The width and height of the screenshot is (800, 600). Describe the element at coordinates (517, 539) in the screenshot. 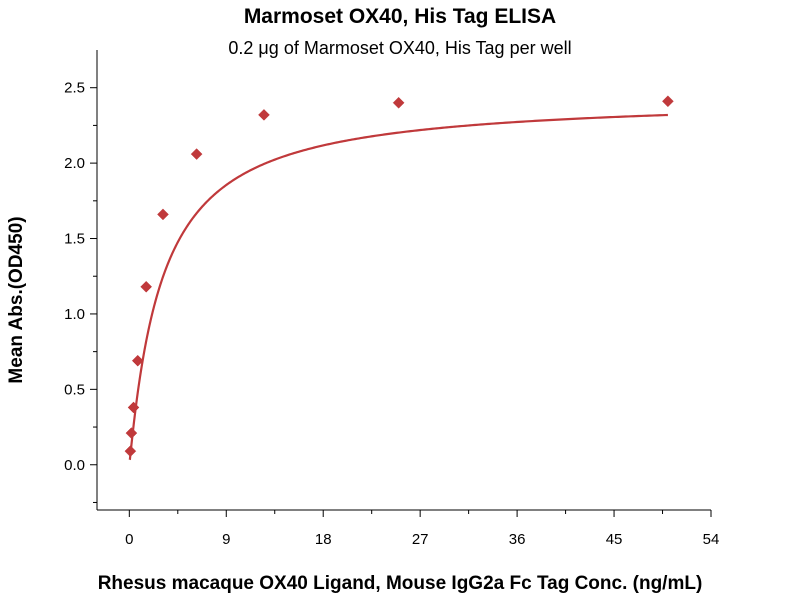

I see `x-tick-label: 36` at that location.